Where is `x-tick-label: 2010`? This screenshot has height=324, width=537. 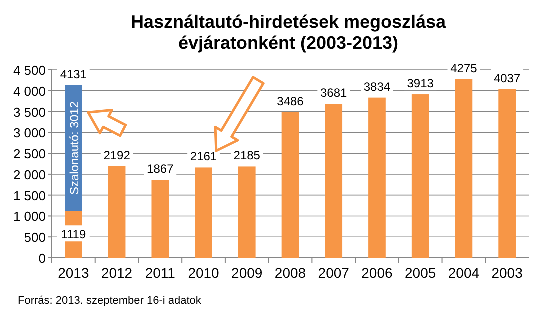
x-tick-label: 2010 is located at coordinates (204, 273).